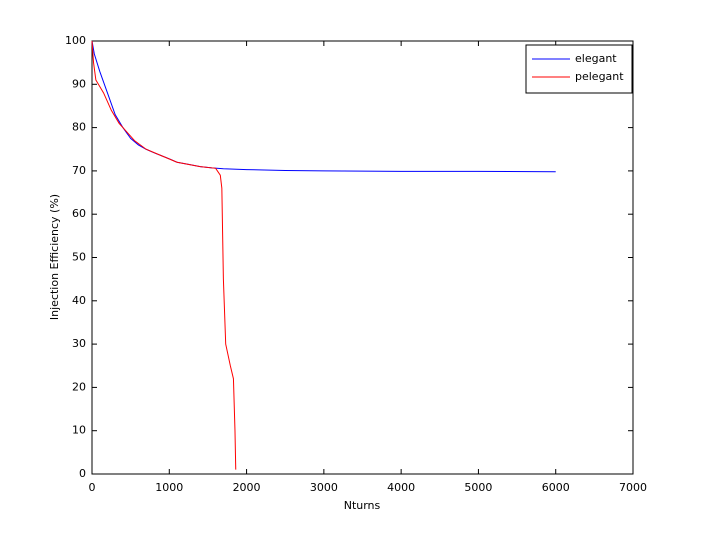 This screenshot has height=533, width=701. Describe the element at coordinates (79, 430) in the screenshot. I see `y-tick-label: 10` at that location.